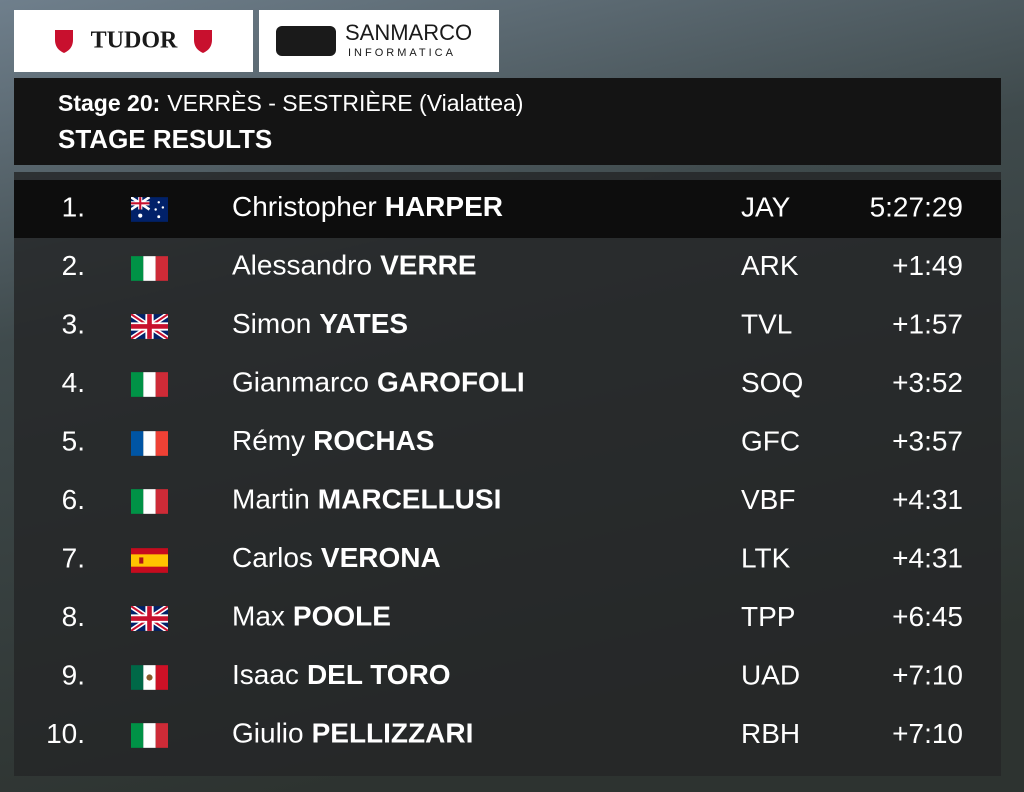 The image size is (1024, 792). I want to click on team: UAD, so click(770, 674).